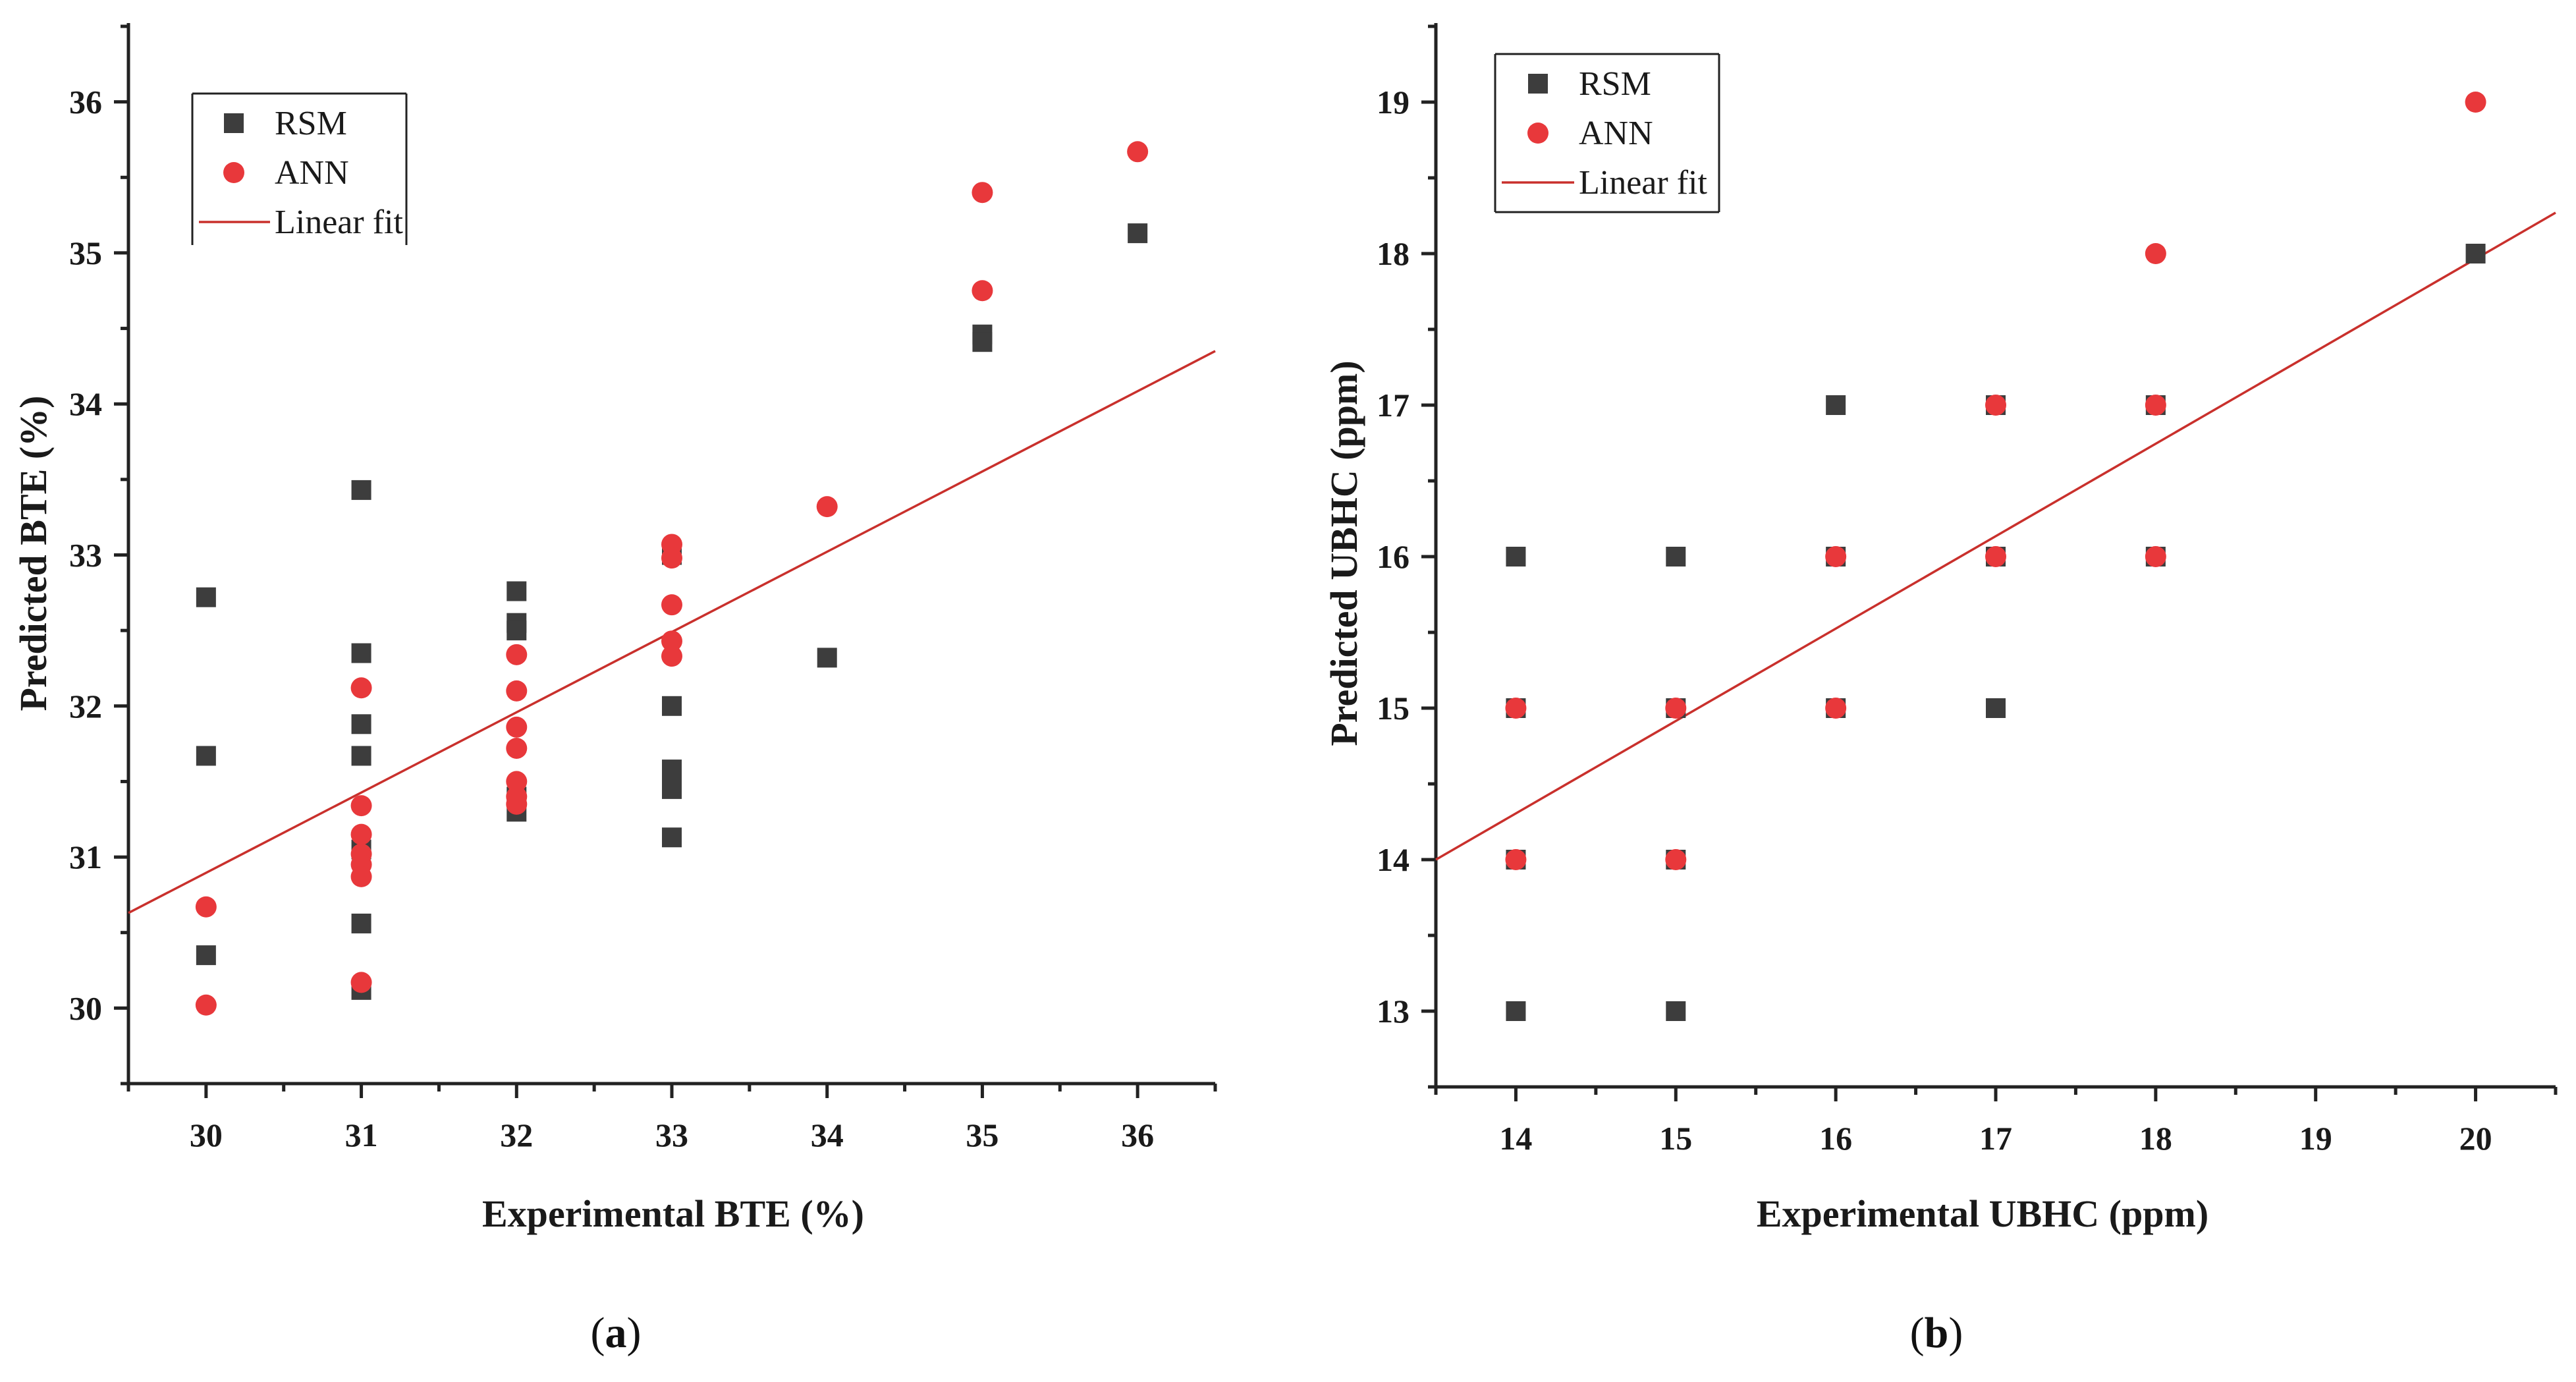 This screenshot has width=2576, height=1382. I want to click on x-tick-label: 17, so click(1995, 1138).